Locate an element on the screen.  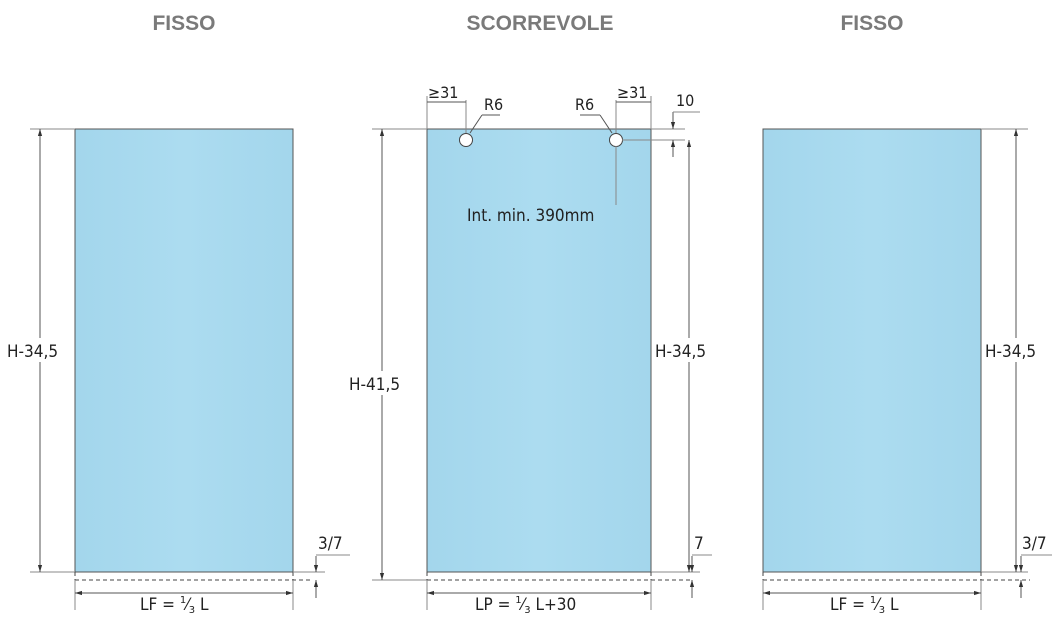
edge-distance-left: ≥31 is located at coordinates (446, 108).